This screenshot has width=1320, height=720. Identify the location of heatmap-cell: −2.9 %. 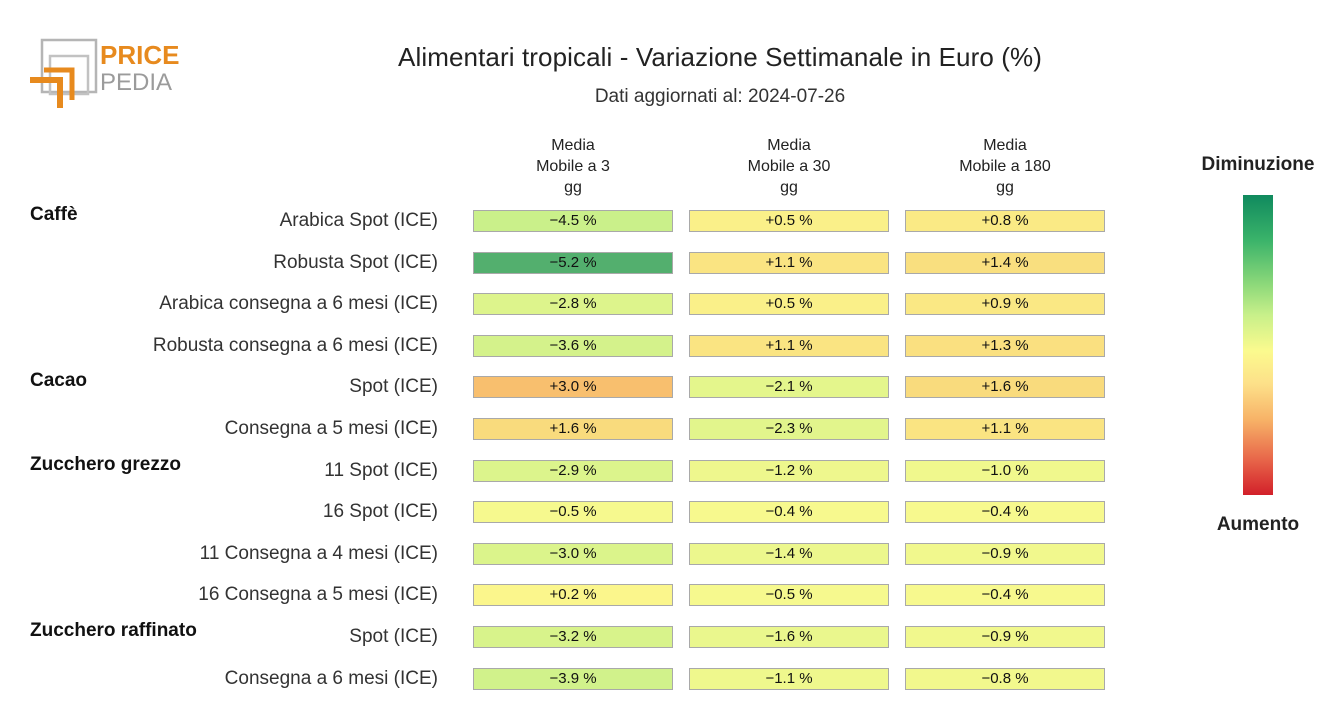
(573, 470).